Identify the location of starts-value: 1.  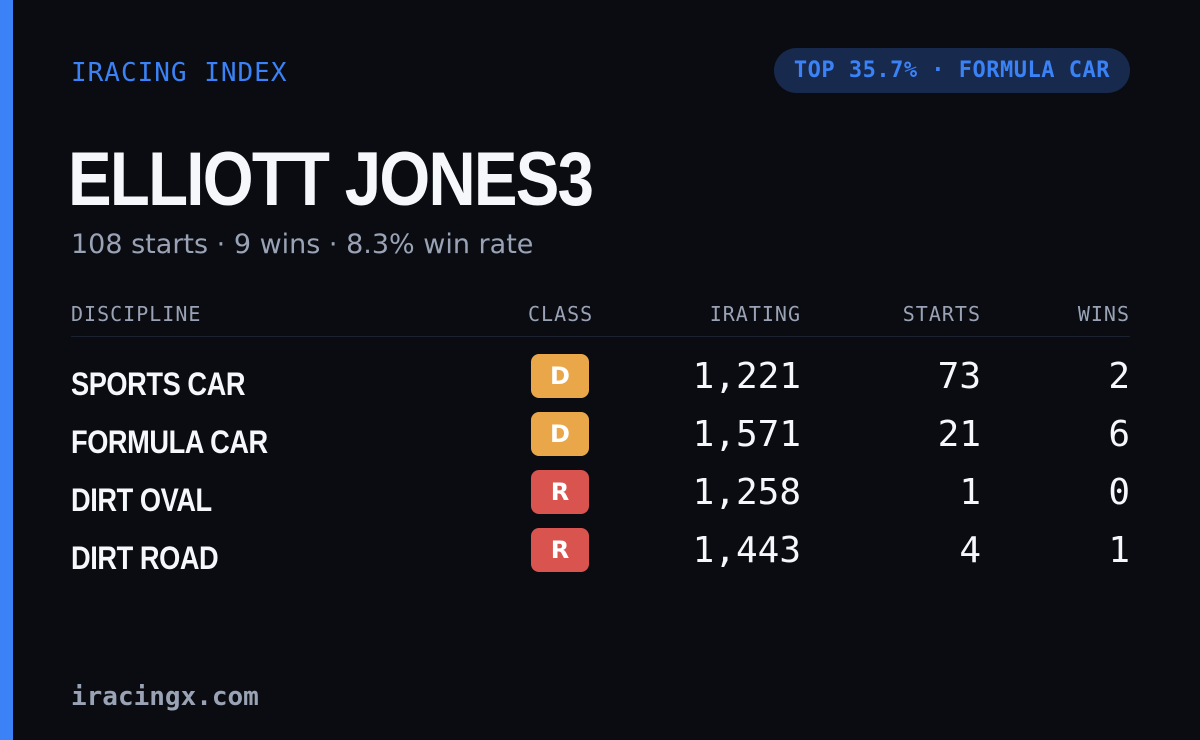
(970, 492).